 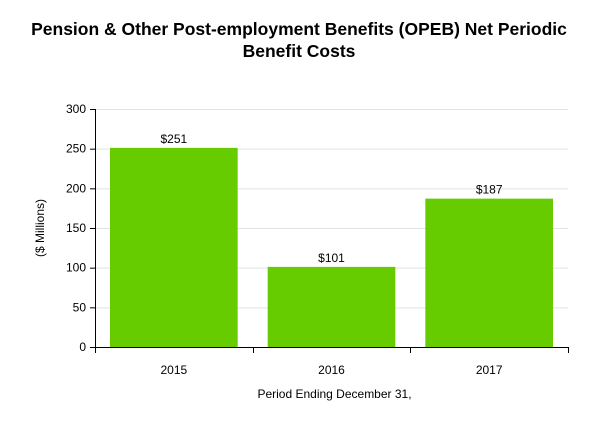 What do you see at coordinates (173, 139) in the screenshot?
I see `data-label-2015: $251` at bounding box center [173, 139].